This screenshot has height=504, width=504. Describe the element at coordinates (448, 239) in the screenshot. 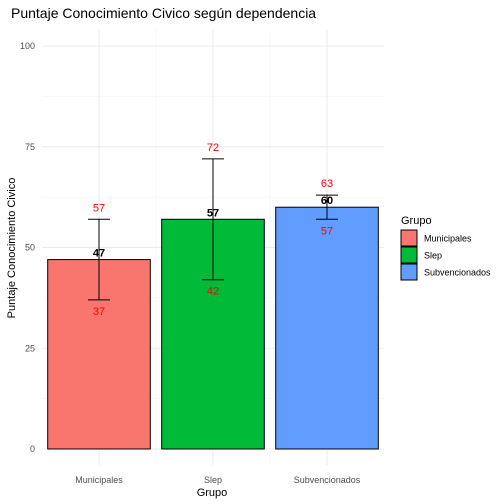

I see `legend-label: Municipales` at that location.